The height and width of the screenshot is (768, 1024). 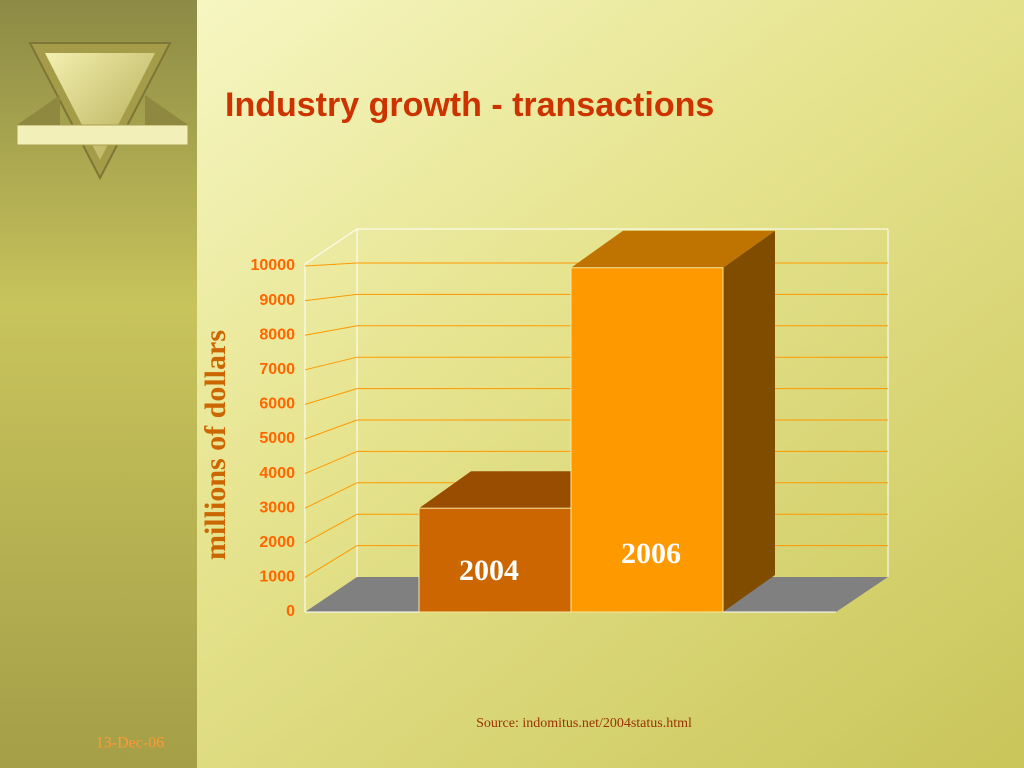 I want to click on y-tick-label: 2000, so click(x=277, y=542).